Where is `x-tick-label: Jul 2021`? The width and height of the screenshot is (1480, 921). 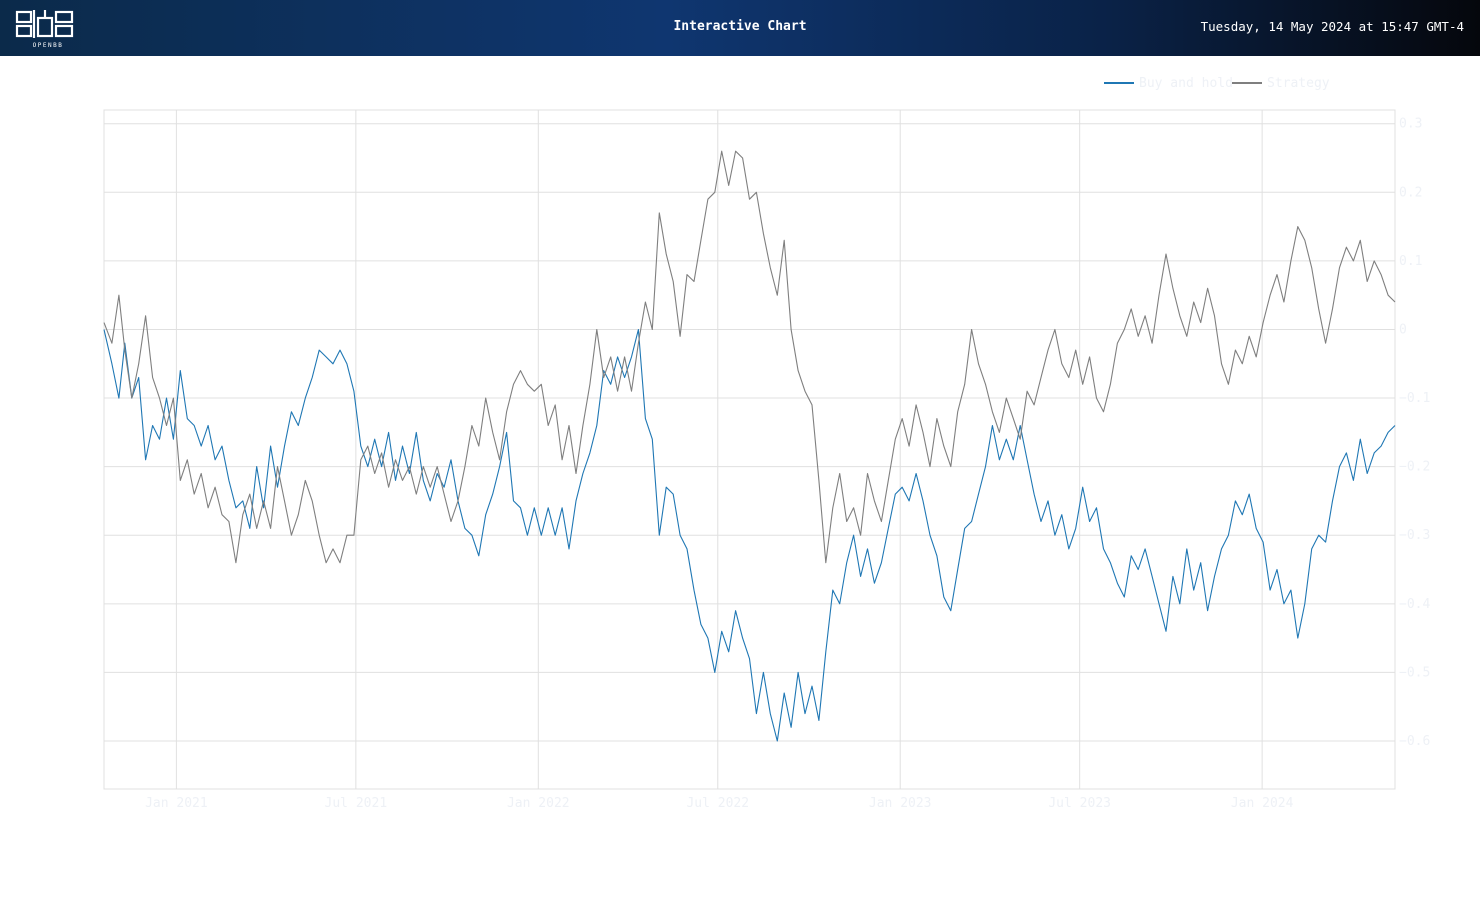
x-tick-label: Jul 2021 is located at coordinates (356, 803).